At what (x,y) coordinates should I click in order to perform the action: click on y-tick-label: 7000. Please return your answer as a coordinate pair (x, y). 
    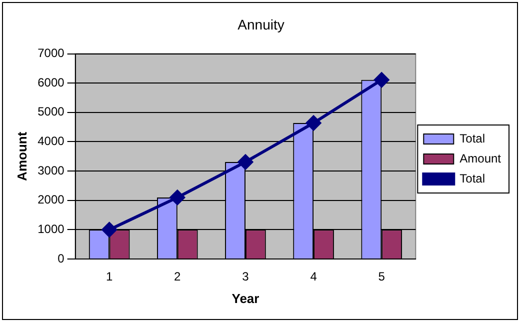
    Looking at the image, I should click on (51, 53).